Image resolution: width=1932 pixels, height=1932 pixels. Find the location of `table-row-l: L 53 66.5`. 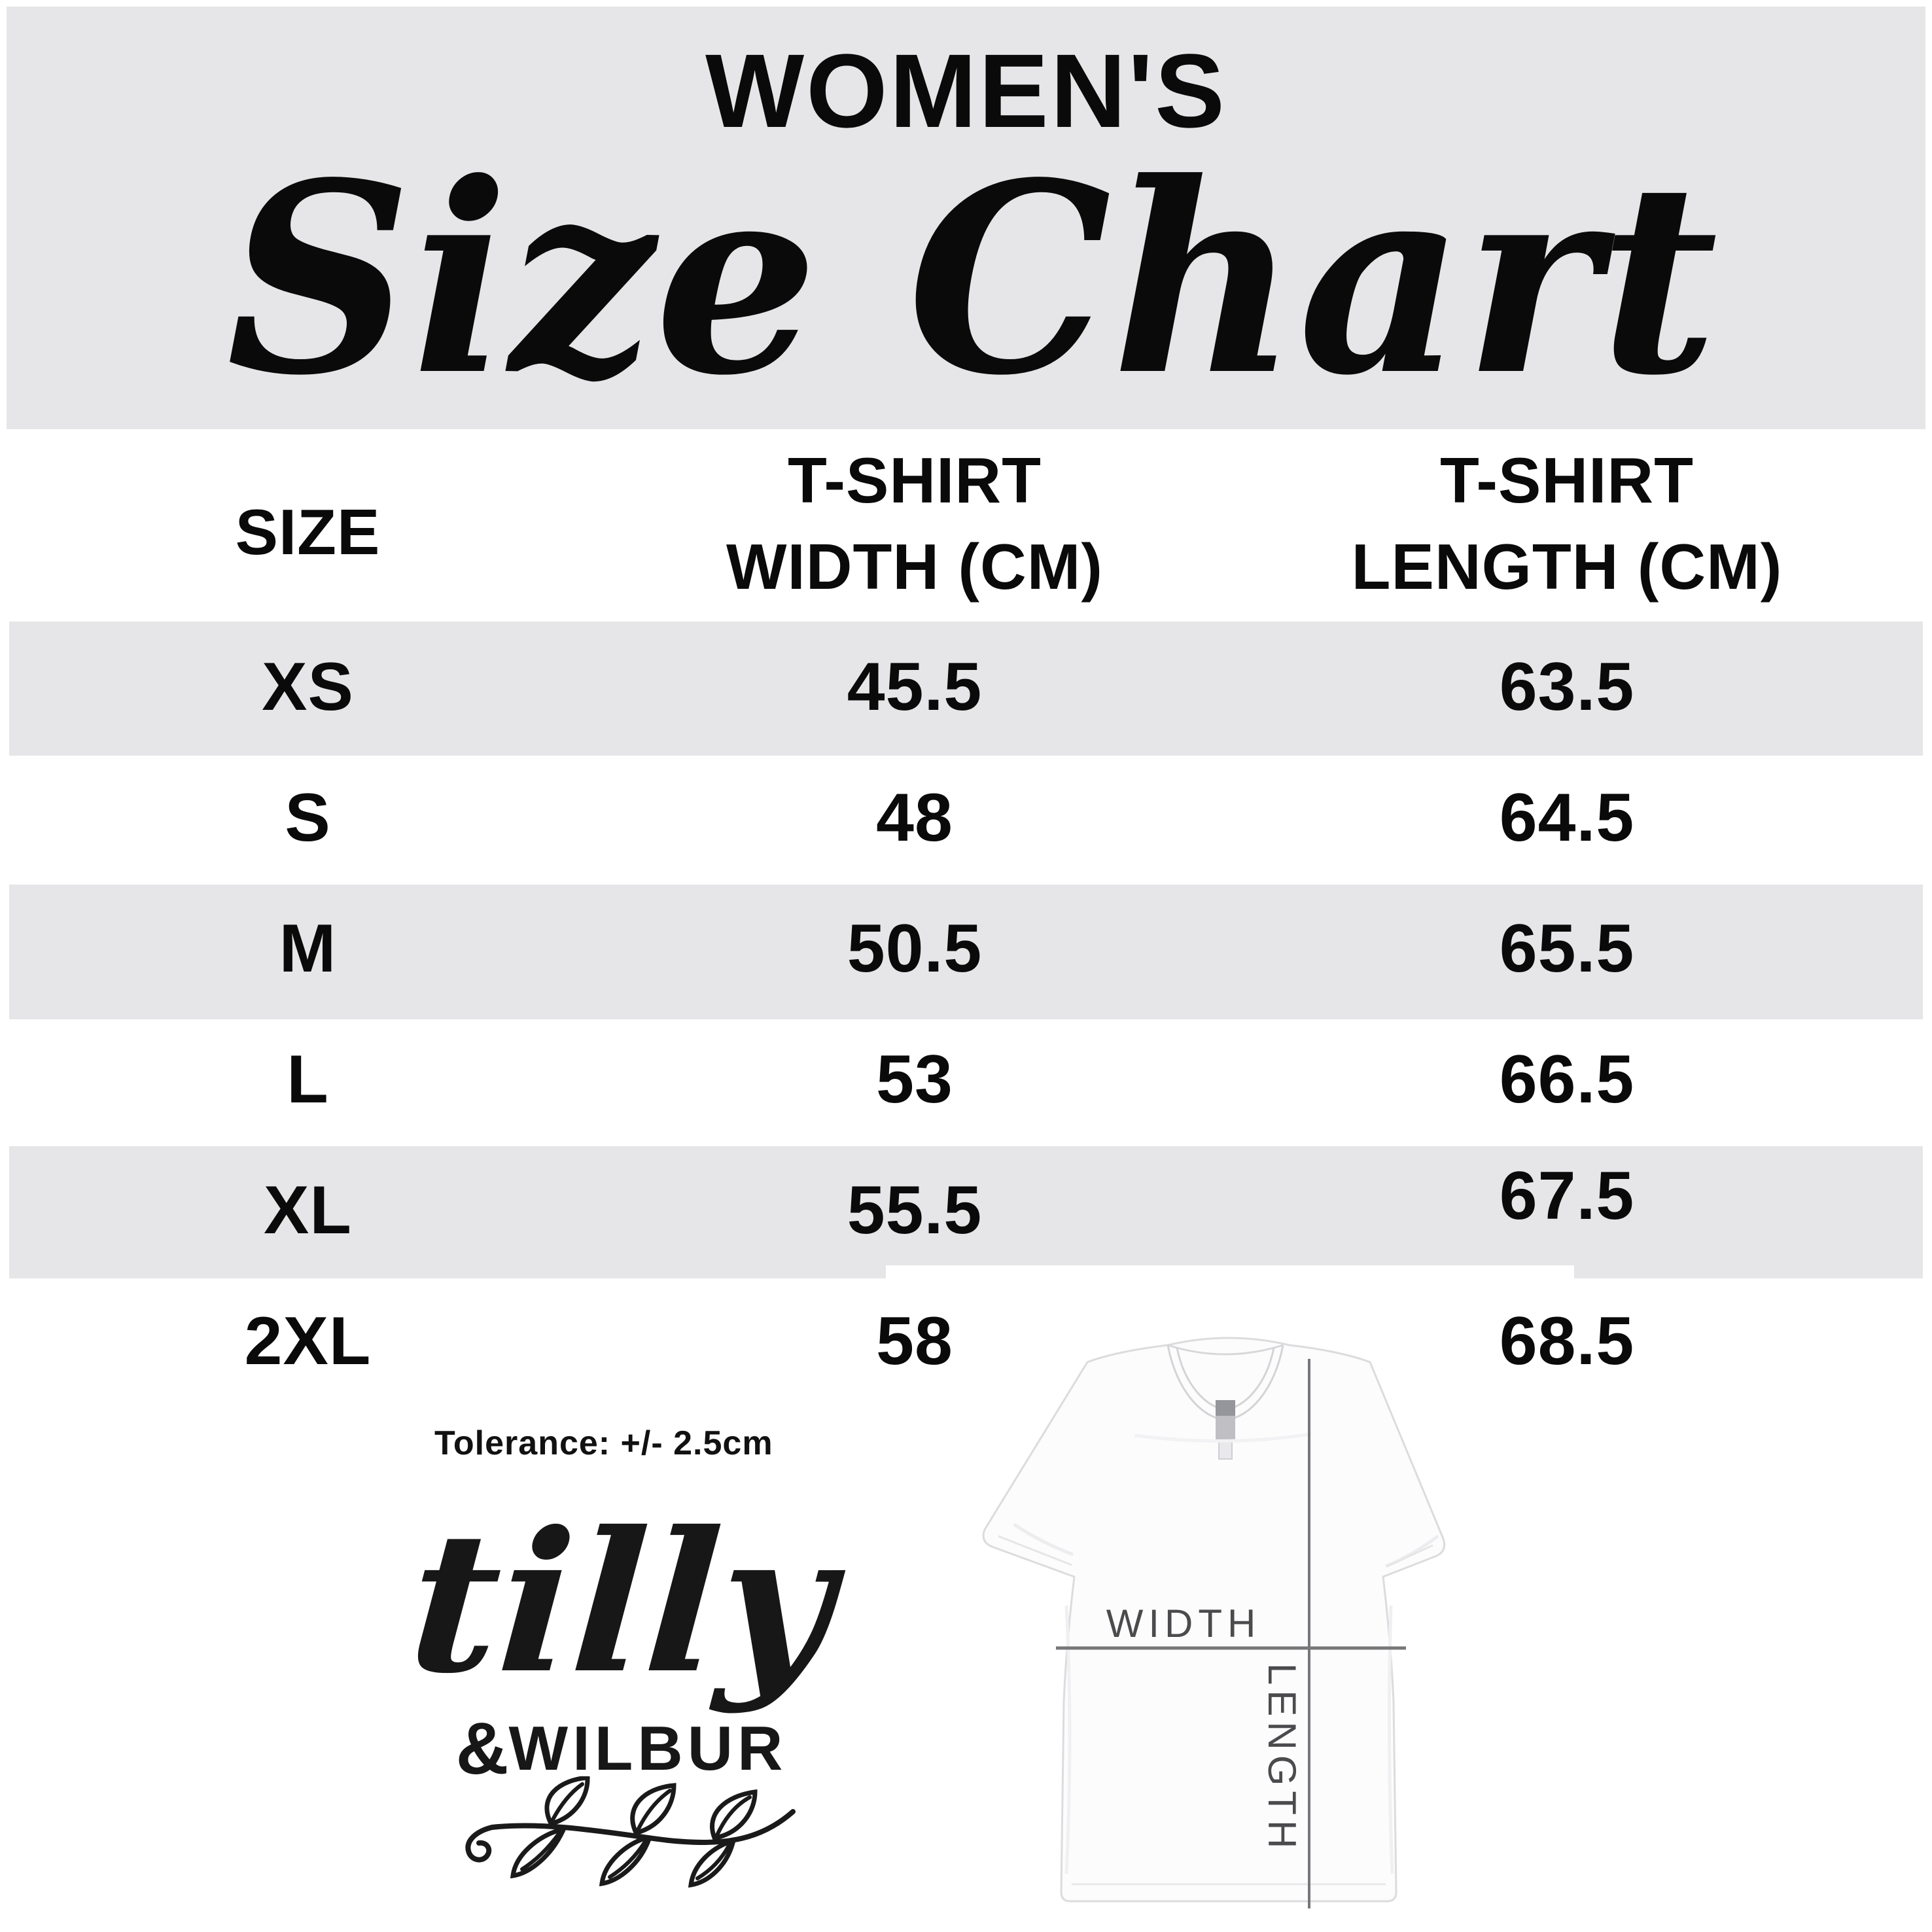

table-row-l: L 53 66.5 is located at coordinates (960, 1079).